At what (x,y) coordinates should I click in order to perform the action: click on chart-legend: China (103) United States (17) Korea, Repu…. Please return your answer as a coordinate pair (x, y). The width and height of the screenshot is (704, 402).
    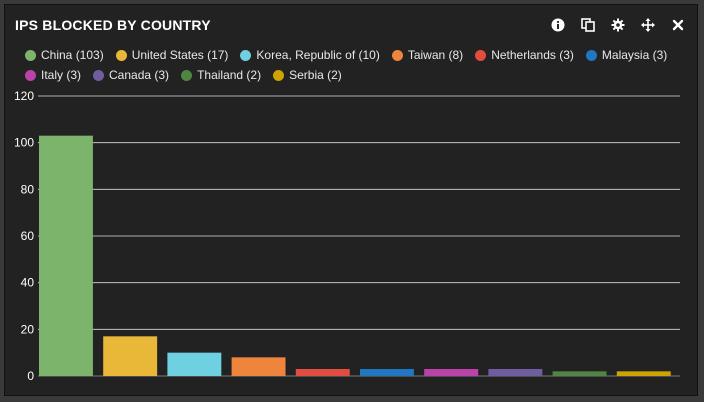
    Looking at the image, I should click on (355, 65).